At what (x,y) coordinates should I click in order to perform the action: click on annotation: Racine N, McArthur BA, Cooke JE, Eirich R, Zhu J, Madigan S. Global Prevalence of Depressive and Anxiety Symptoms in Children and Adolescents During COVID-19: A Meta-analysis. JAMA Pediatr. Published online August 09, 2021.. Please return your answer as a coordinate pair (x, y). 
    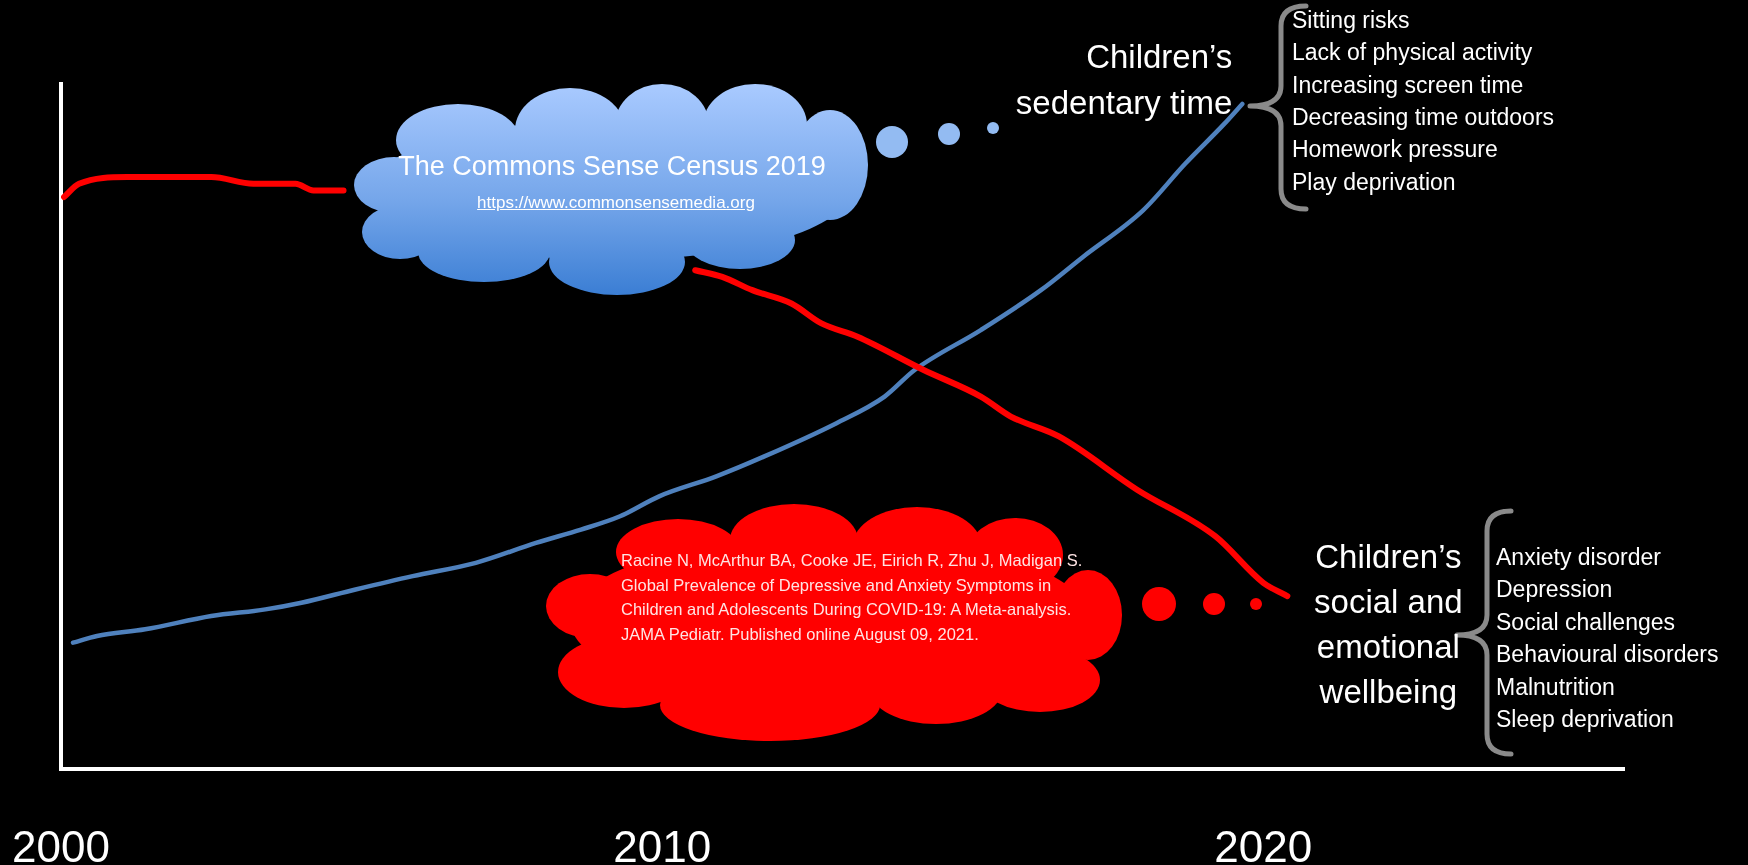
    Looking at the image, I should click on (852, 598).